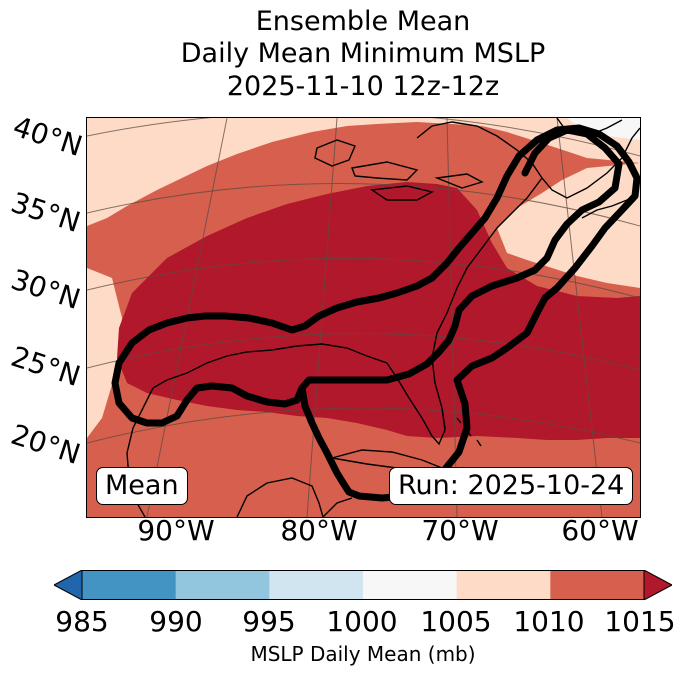  I want to click on colorbar-svg, so click(363, 585).